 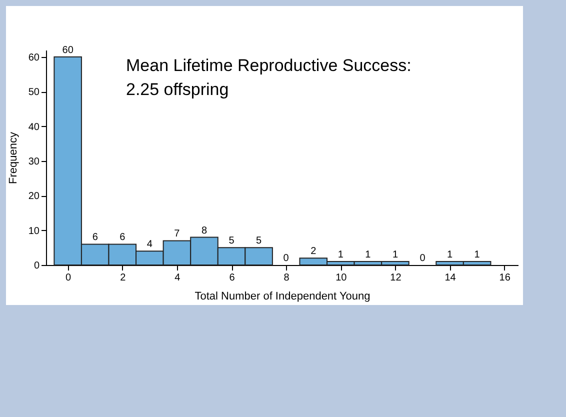 What do you see at coordinates (68, 50) in the screenshot?
I see `data-label: 60` at bounding box center [68, 50].